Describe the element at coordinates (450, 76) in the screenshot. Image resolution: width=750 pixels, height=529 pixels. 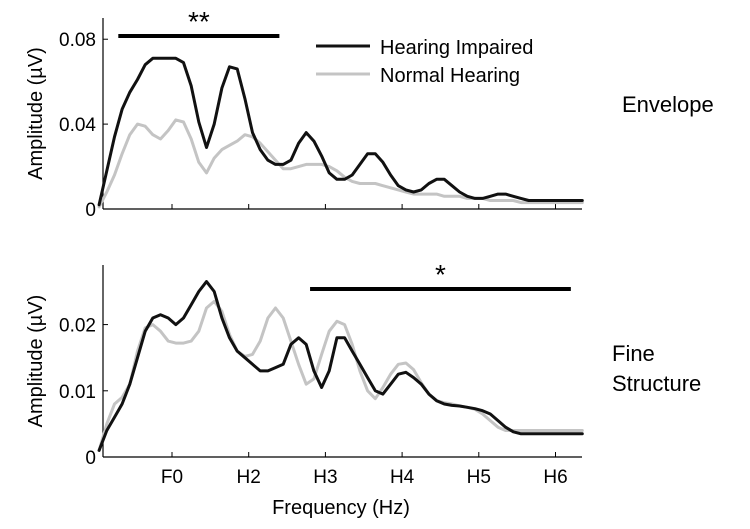
I see `legend-entry: Normal Hearing` at that location.